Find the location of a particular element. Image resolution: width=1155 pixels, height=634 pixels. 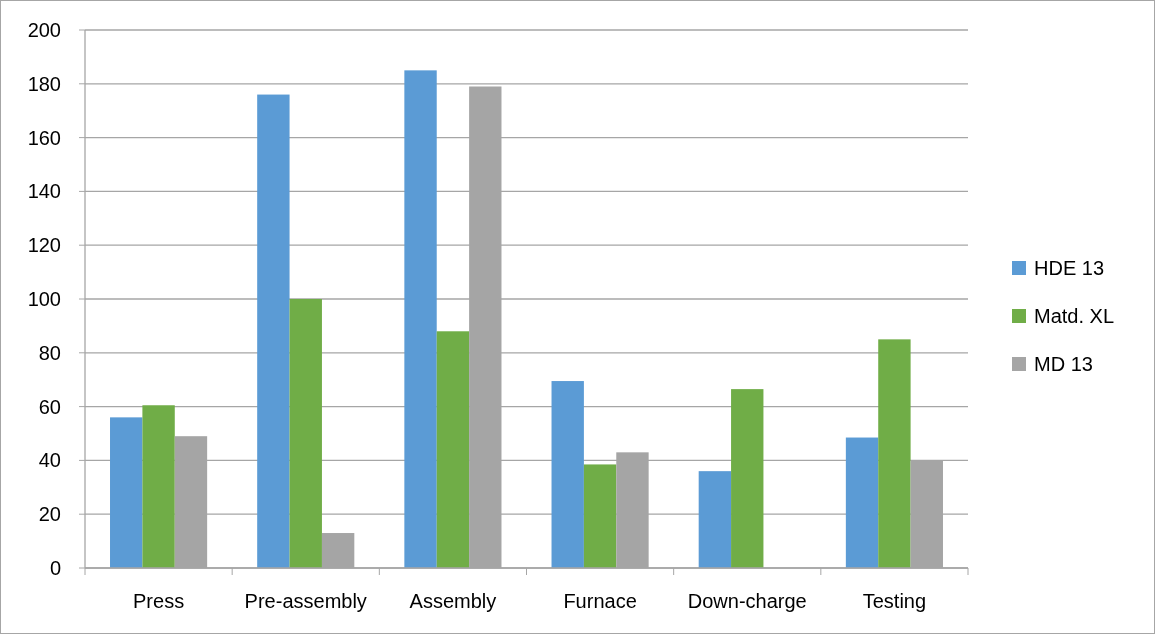

y-tick-label: 120 is located at coordinates (44, 245).